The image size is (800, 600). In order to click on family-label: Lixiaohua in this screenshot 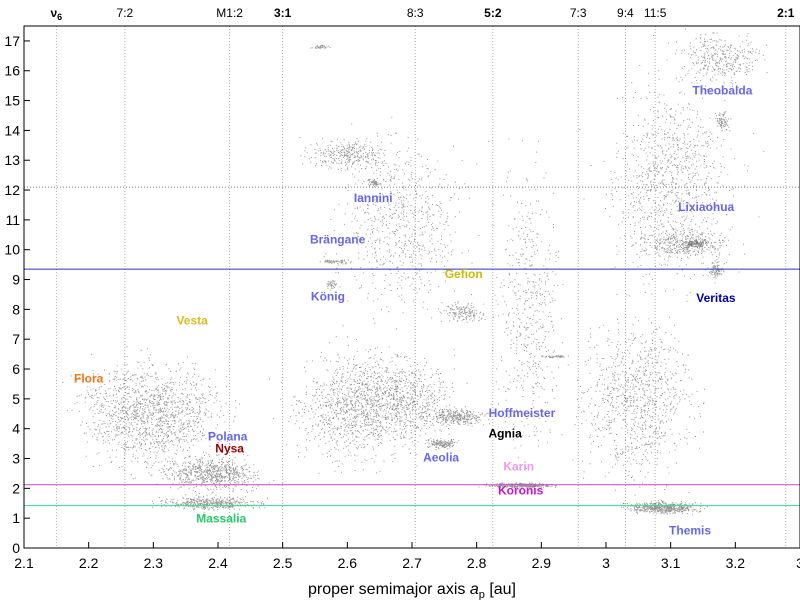, I will do `click(706, 207)`.